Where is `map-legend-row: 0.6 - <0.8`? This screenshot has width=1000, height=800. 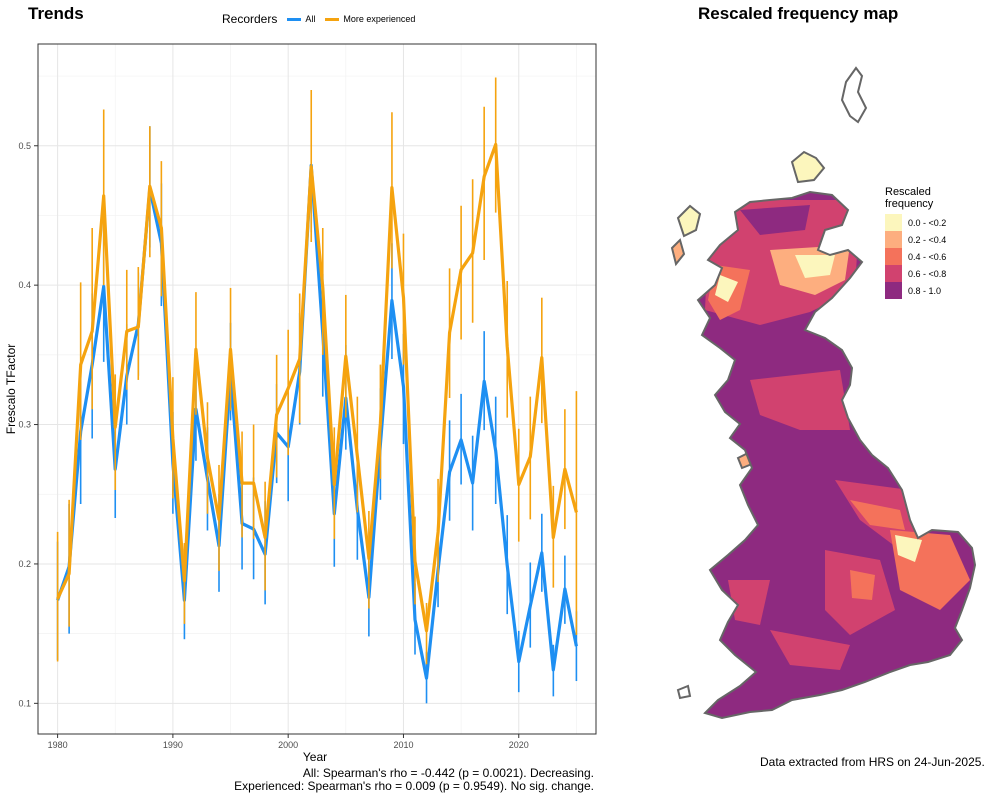
map-legend-row: 0.6 - <0.8 is located at coordinates (915, 273).